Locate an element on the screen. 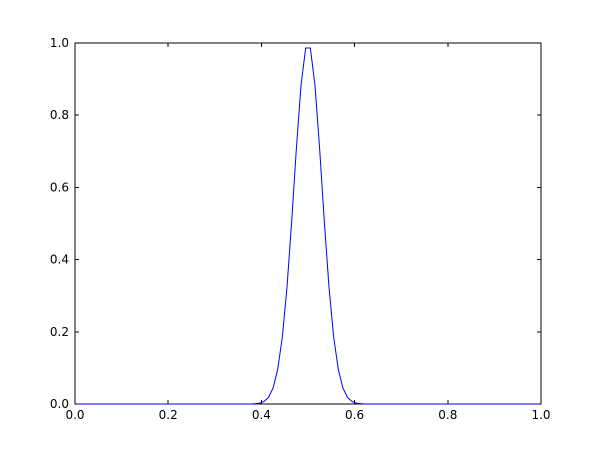 The width and height of the screenshot is (600, 450). y-tick-label: 0.2 is located at coordinates (59, 332).